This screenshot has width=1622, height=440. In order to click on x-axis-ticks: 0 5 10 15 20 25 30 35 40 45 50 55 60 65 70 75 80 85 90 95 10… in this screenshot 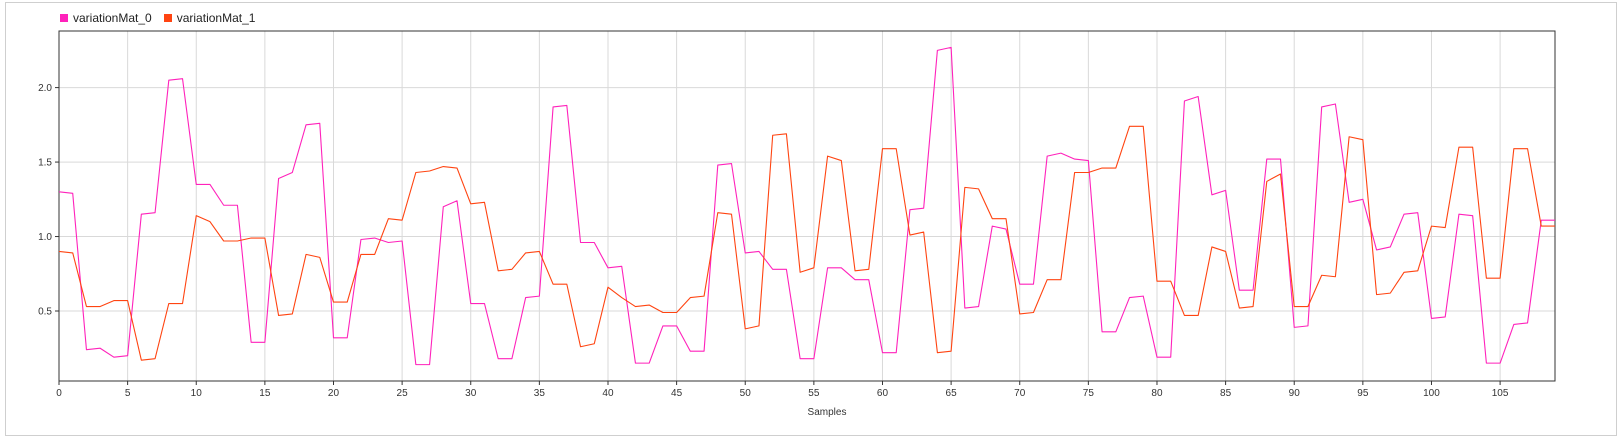, I will do `click(782, 390)`.